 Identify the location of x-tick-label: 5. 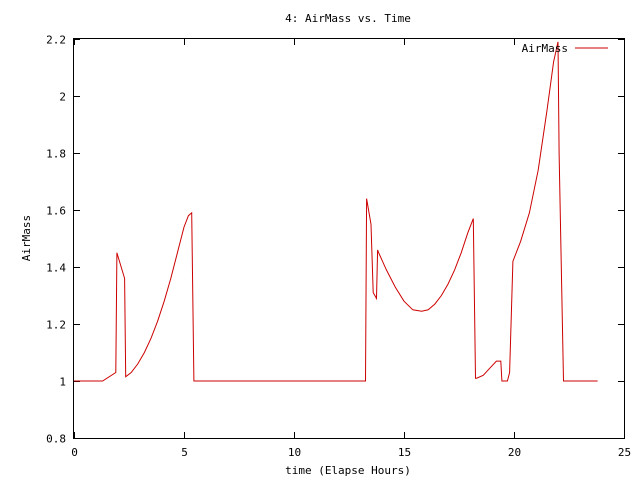
(184, 452).